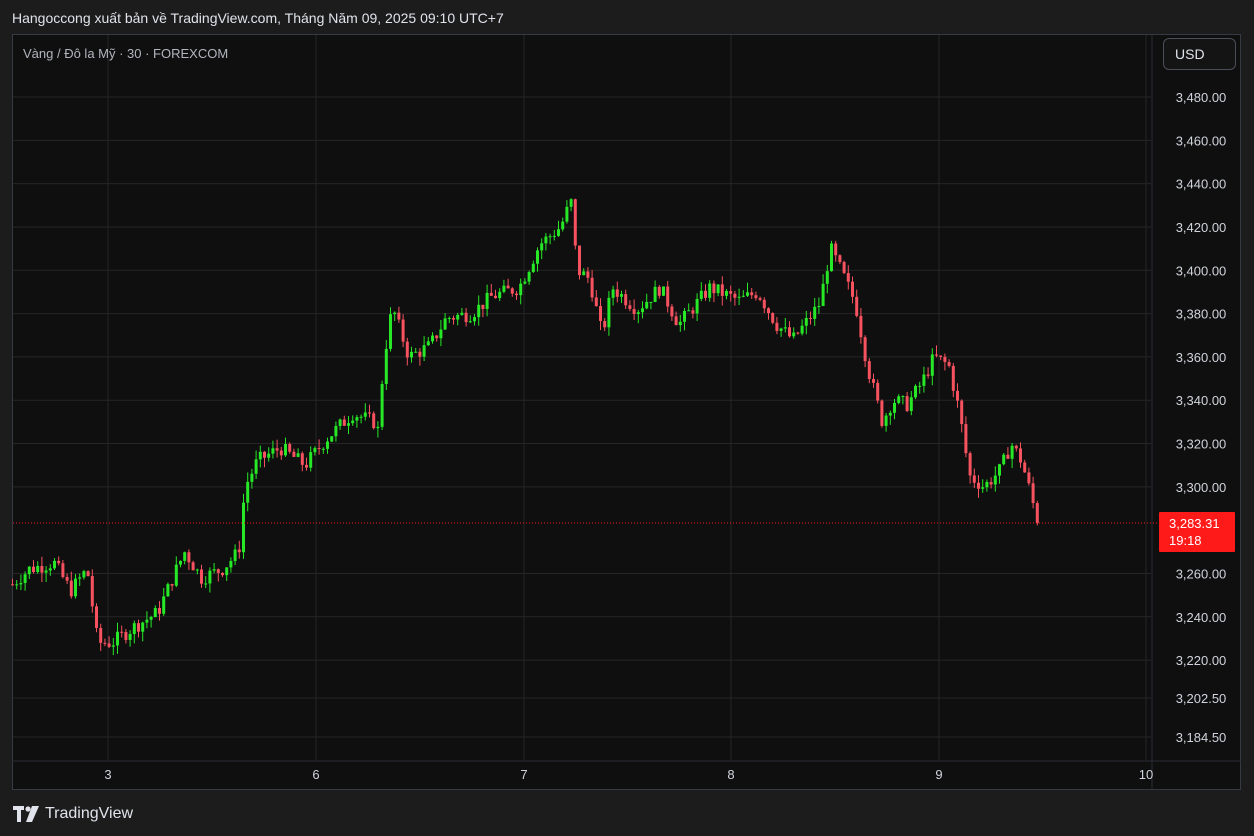 This screenshot has width=1254, height=836. I want to click on currency-button: USD, so click(1199, 54).